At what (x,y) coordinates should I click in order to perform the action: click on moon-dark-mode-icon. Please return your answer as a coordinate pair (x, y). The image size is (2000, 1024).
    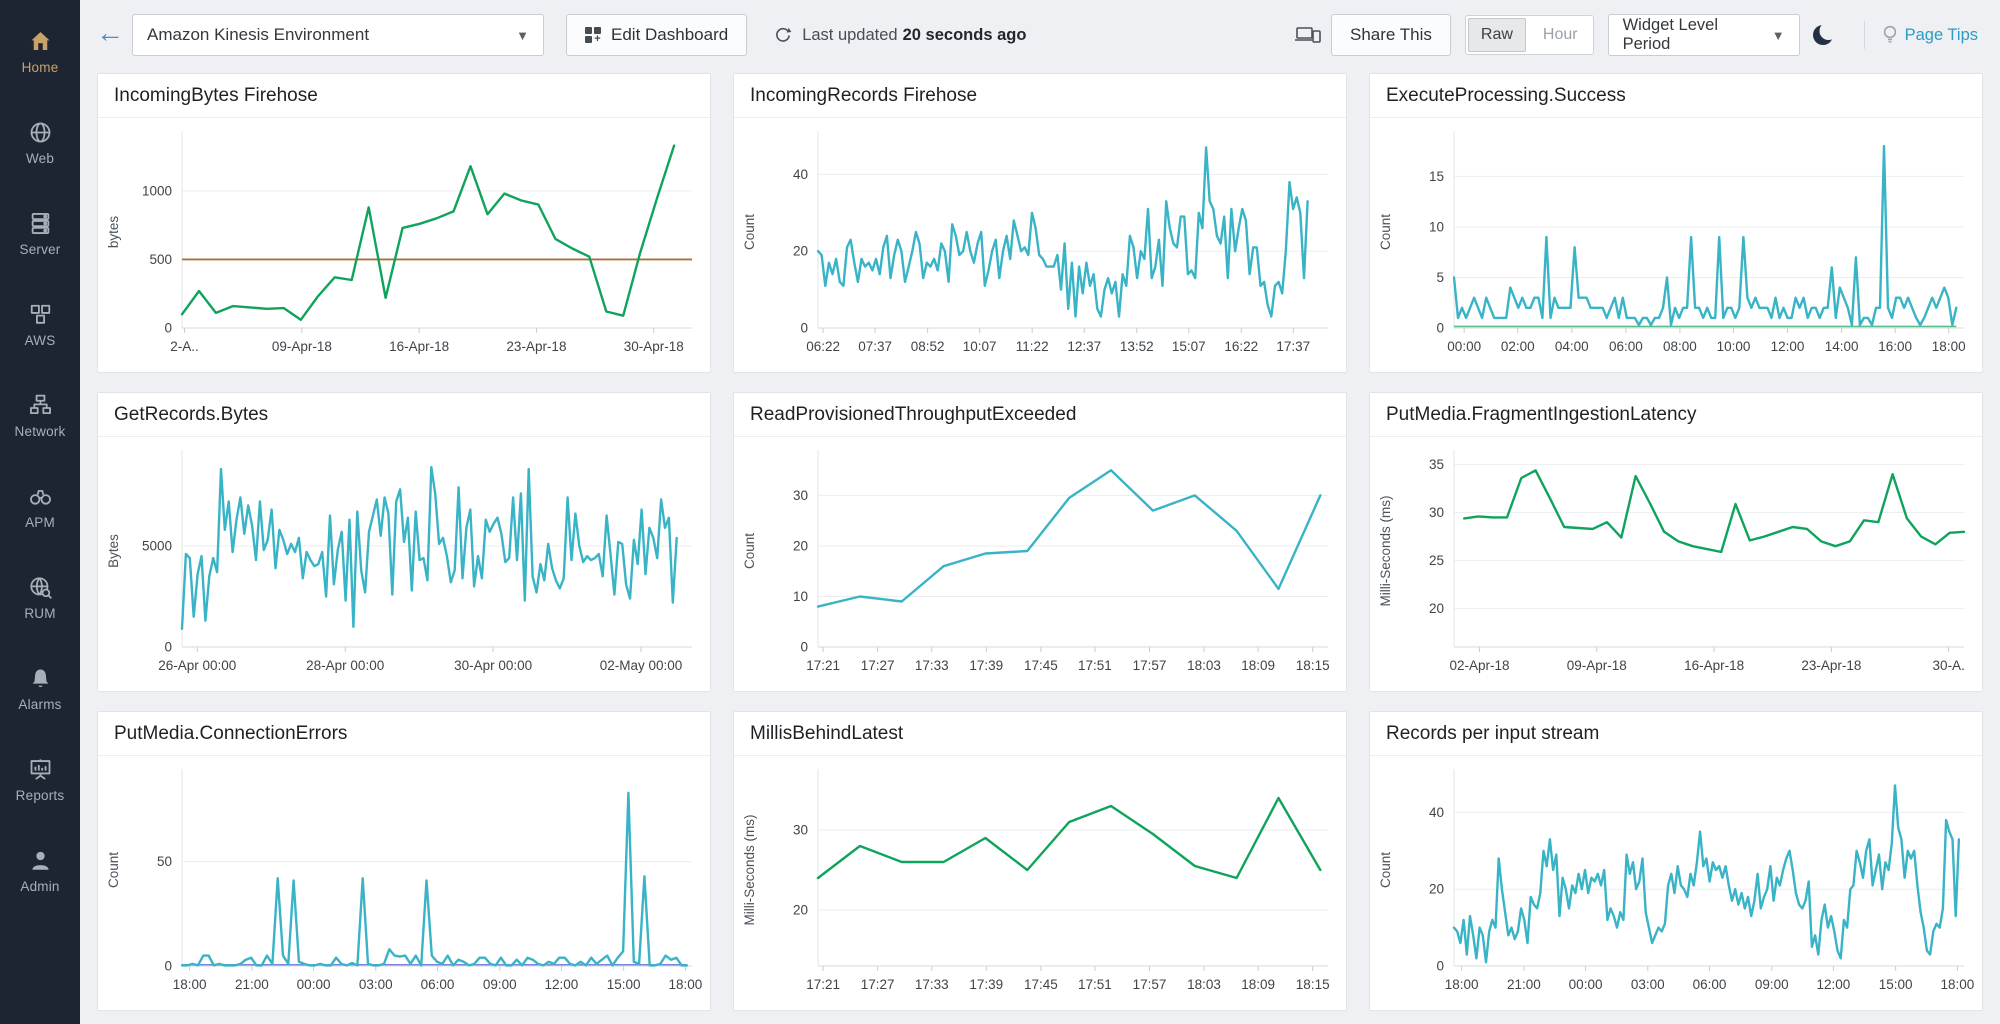
    Looking at the image, I should click on (1824, 35).